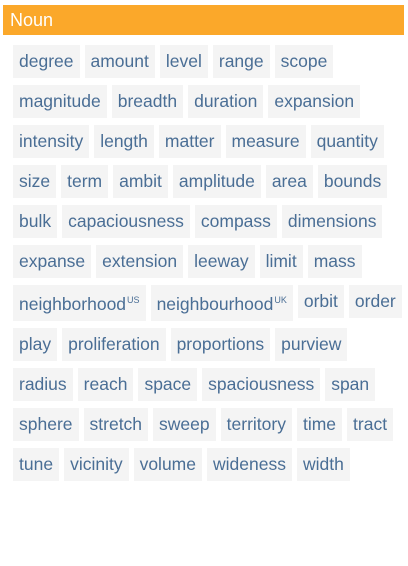  I want to click on synonym-chip: quantity, so click(347, 141).